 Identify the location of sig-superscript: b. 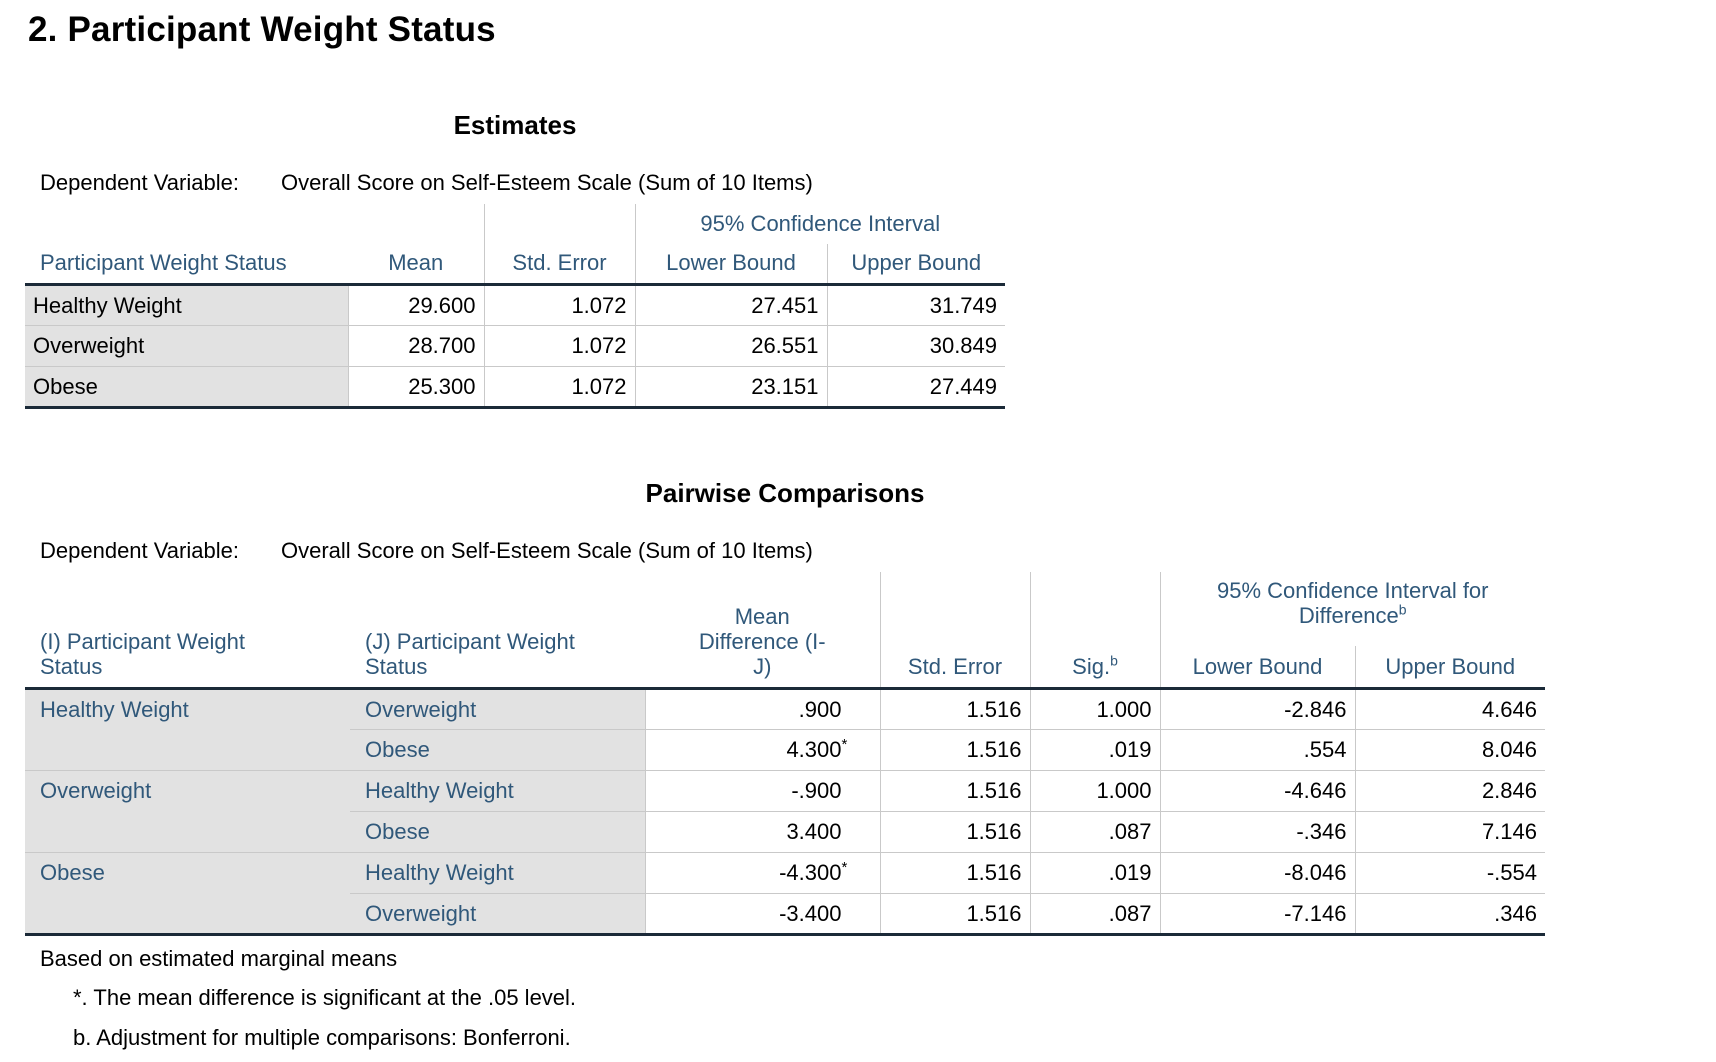
(1114, 660).